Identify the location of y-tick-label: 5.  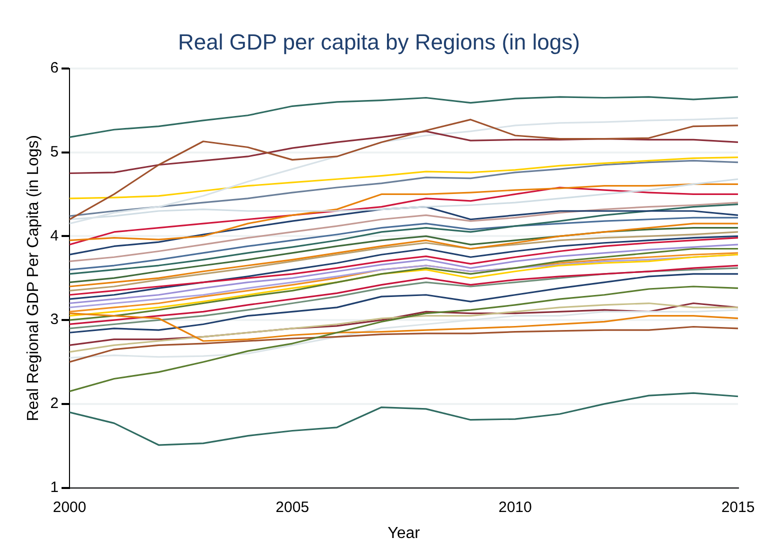
(54, 151).